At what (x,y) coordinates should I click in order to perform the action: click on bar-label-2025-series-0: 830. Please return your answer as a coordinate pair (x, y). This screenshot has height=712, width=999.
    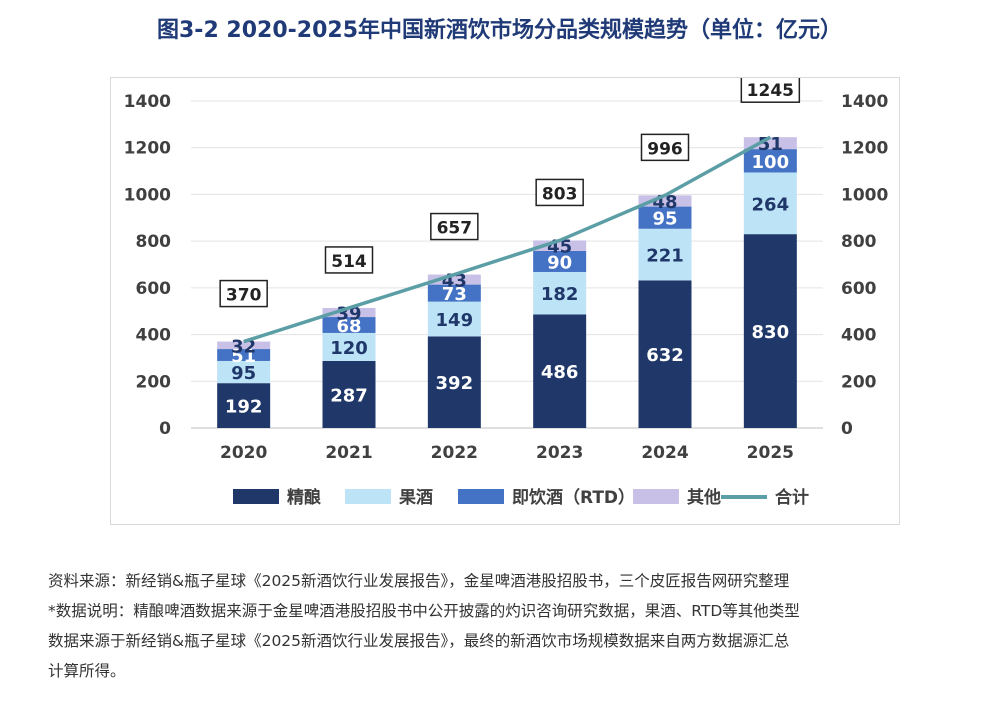
    Looking at the image, I should click on (771, 332).